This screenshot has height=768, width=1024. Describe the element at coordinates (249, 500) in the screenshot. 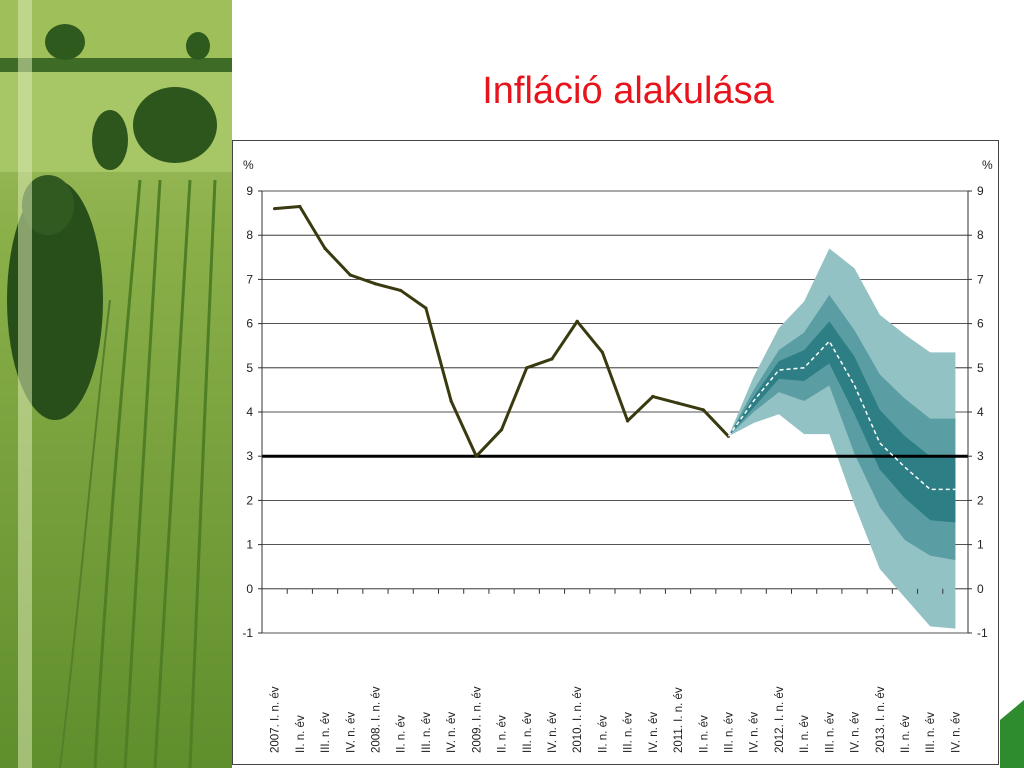

I see `y-tick-label-left: 2` at that location.